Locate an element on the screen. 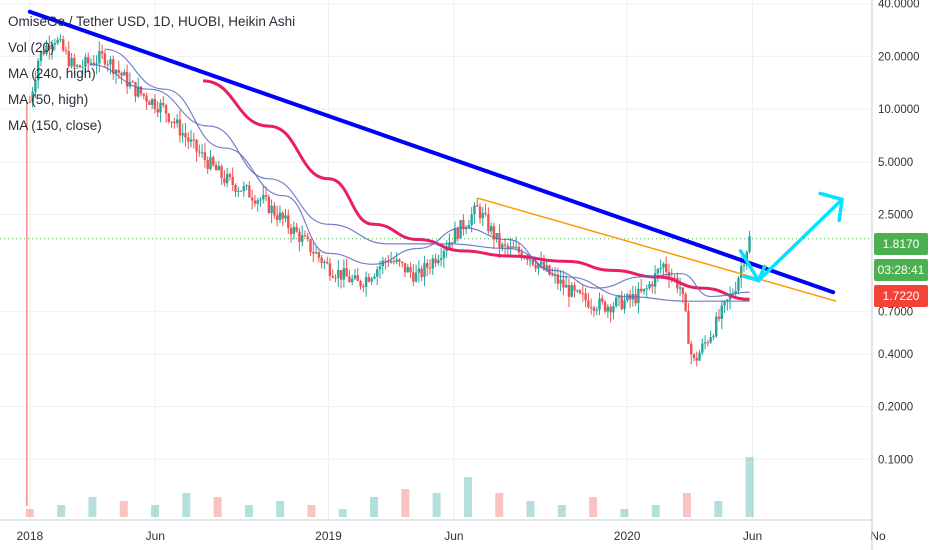 The image size is (932, 550). price-tick: 5.0000 is located at coordinates (895, 163).